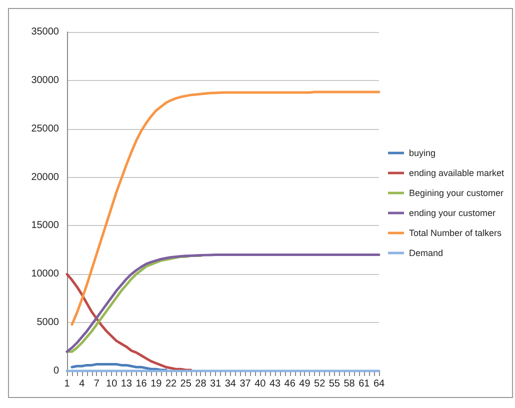 The width and height of the screenshot is (515, 408). Describe the element at coordinates (260, 384) in the screenshot. I see `x-tick-label: 40` at that location.